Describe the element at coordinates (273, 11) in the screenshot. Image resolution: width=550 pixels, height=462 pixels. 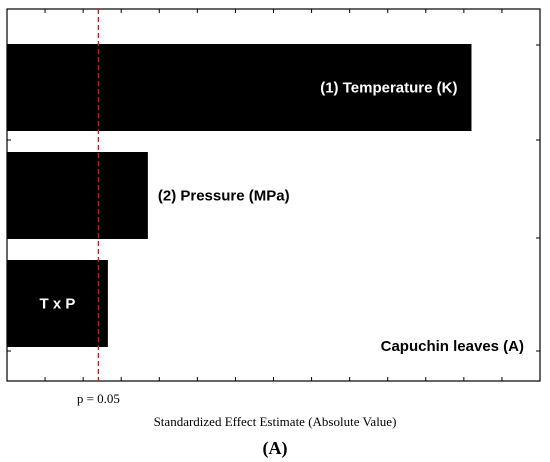
I see `x-ticks-top` at that location.